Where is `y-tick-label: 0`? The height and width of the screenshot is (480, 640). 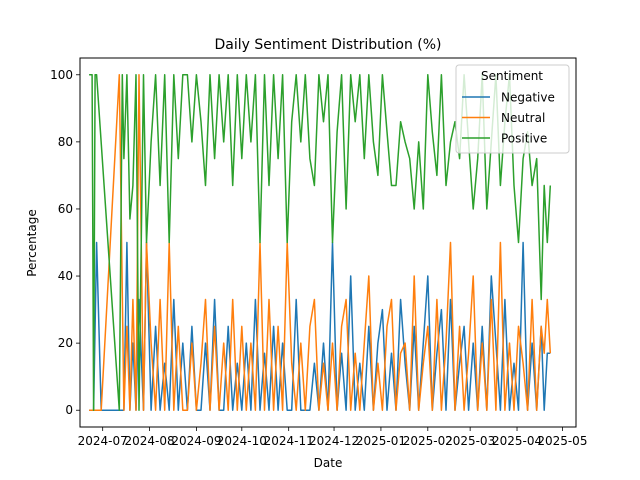
y-tick-label: 0 is located at coordinates (69, 410).